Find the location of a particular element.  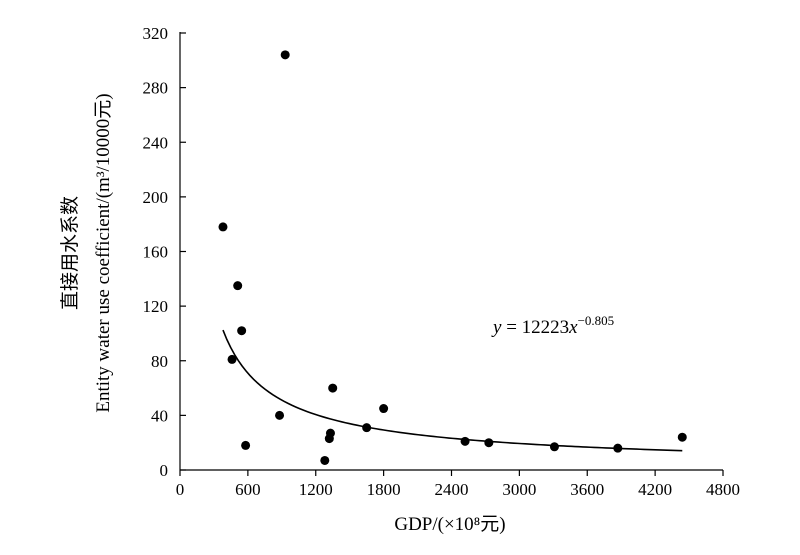

x-tick-label: 4800 is located at coordinates (723, 489).